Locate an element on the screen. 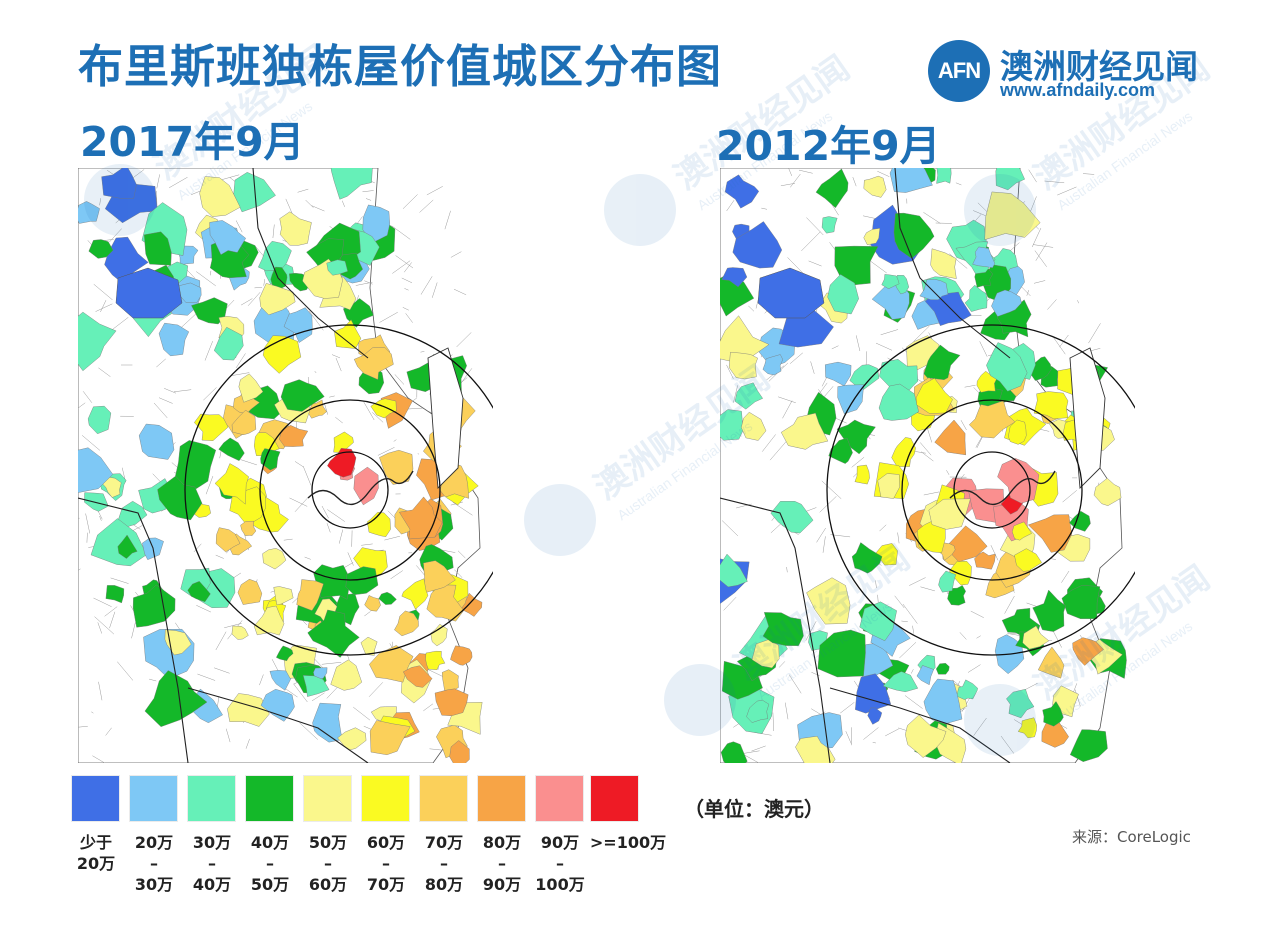 Image resolution: width=1280 pixels, height=934 pixels. source-label: 来源：CoreLogic is located at coordinates (1131, 837).